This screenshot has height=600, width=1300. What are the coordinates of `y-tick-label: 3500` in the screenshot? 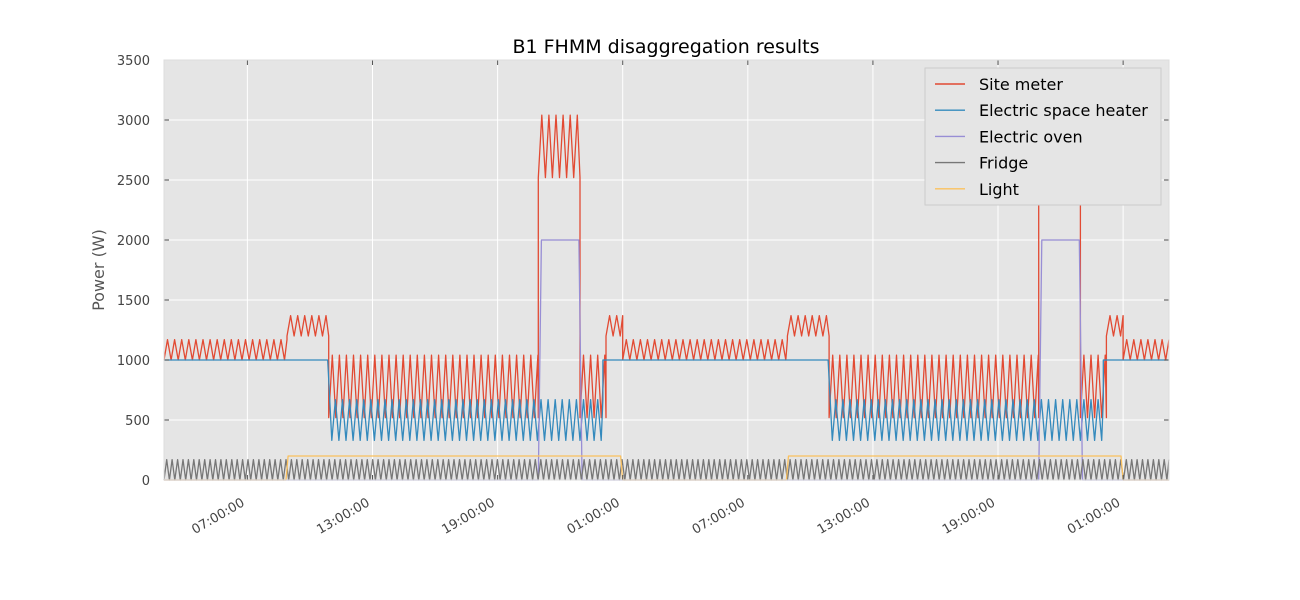 It's located at (133, 61).